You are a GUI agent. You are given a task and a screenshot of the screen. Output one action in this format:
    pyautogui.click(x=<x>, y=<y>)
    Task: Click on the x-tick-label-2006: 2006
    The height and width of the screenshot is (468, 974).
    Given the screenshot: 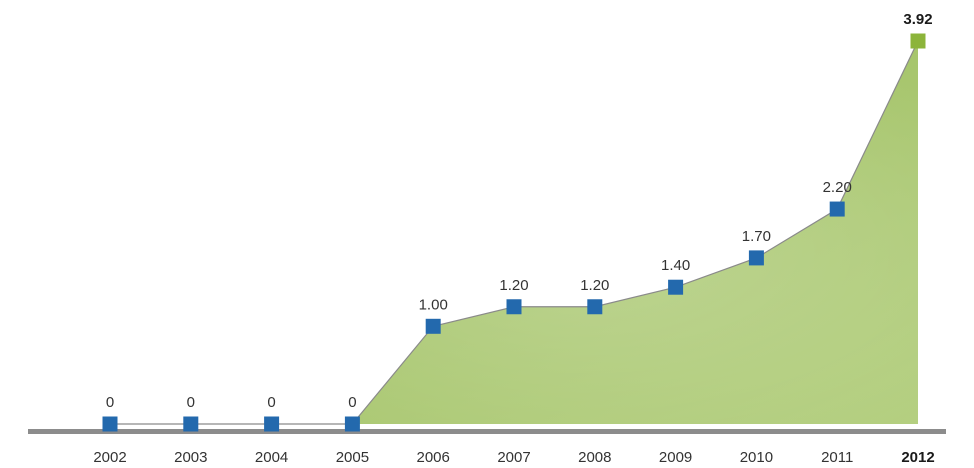 What is the action you would take?
    pyautogui.click(x=433, y=457)
    